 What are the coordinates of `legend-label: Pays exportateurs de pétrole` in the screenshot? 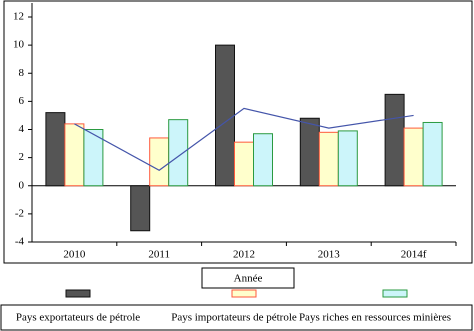 It's located at (78, 318).